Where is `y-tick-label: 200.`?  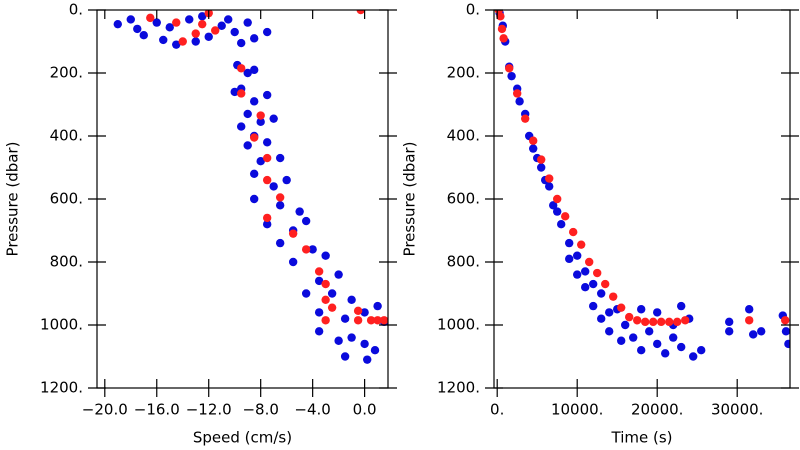 y-tick-label: 200. is located at coordinates (66, 73).